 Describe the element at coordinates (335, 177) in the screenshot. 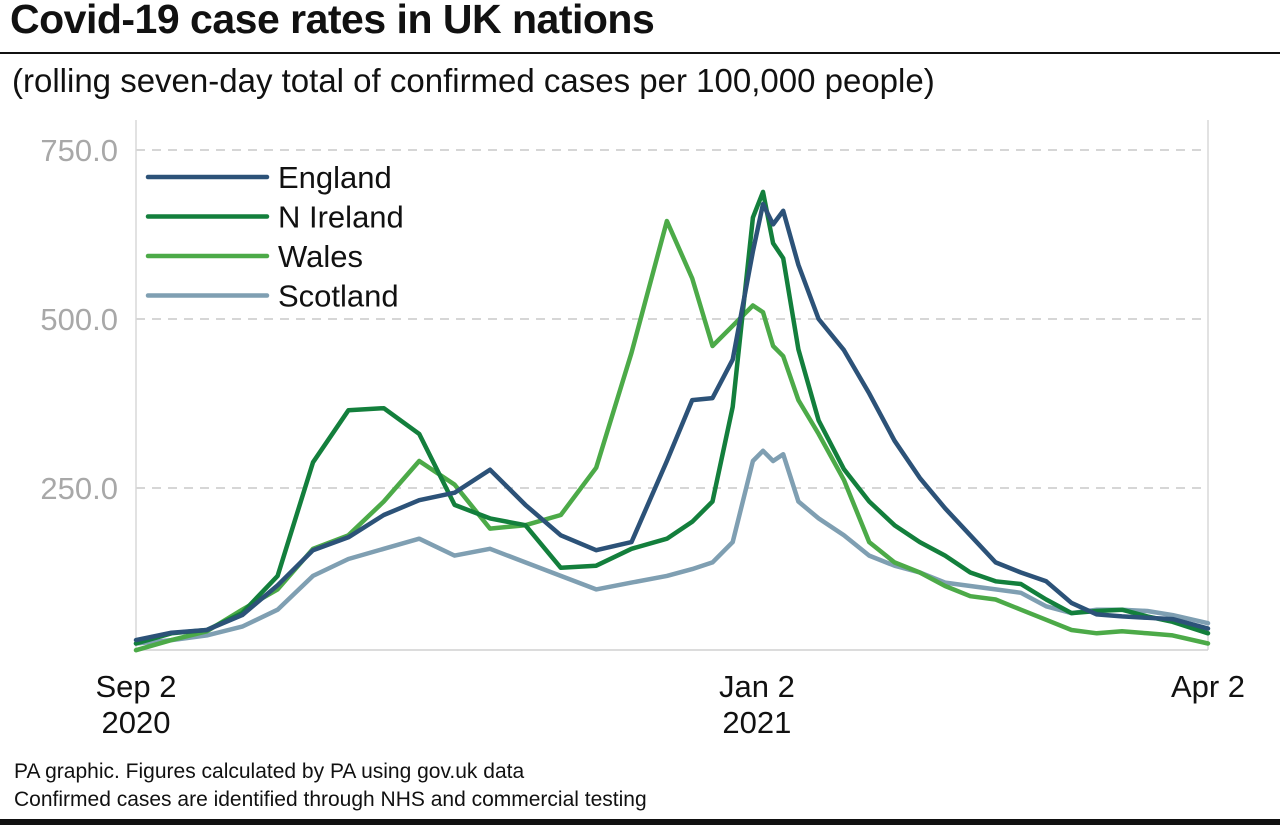

I see `legend-label: England` at that location.